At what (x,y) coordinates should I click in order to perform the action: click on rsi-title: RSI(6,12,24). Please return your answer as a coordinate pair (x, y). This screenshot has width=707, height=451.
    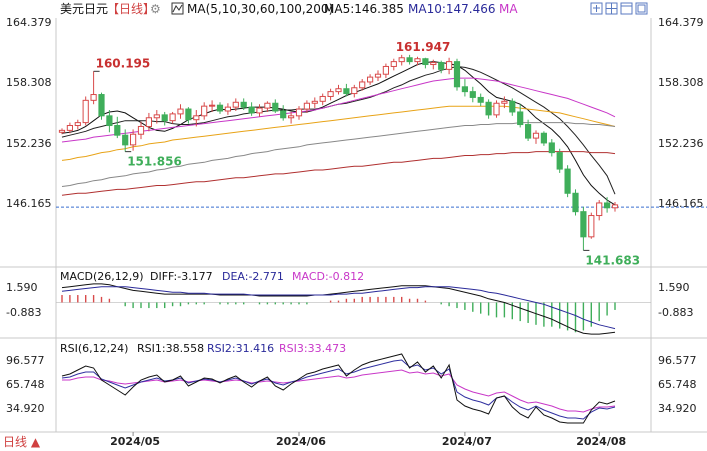
    Looking at the image, I should click on (94, 348).